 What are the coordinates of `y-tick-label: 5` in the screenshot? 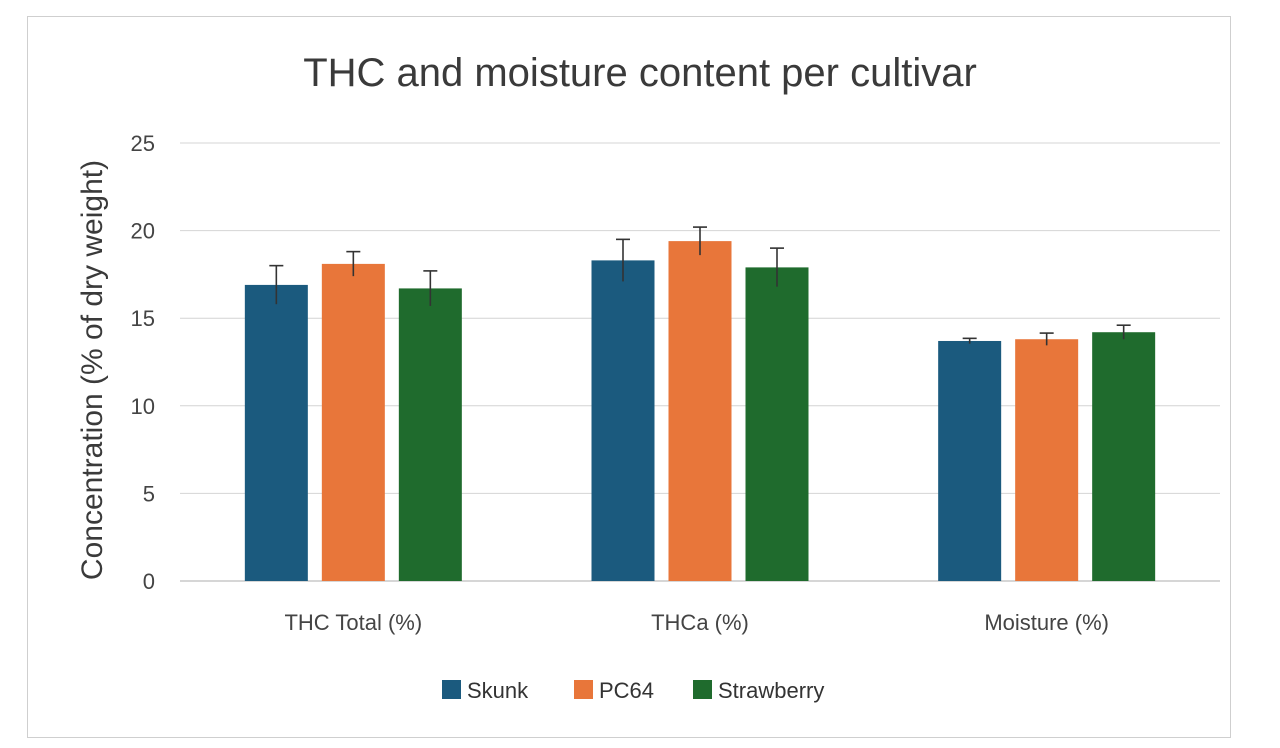 It's located at (149, 493).